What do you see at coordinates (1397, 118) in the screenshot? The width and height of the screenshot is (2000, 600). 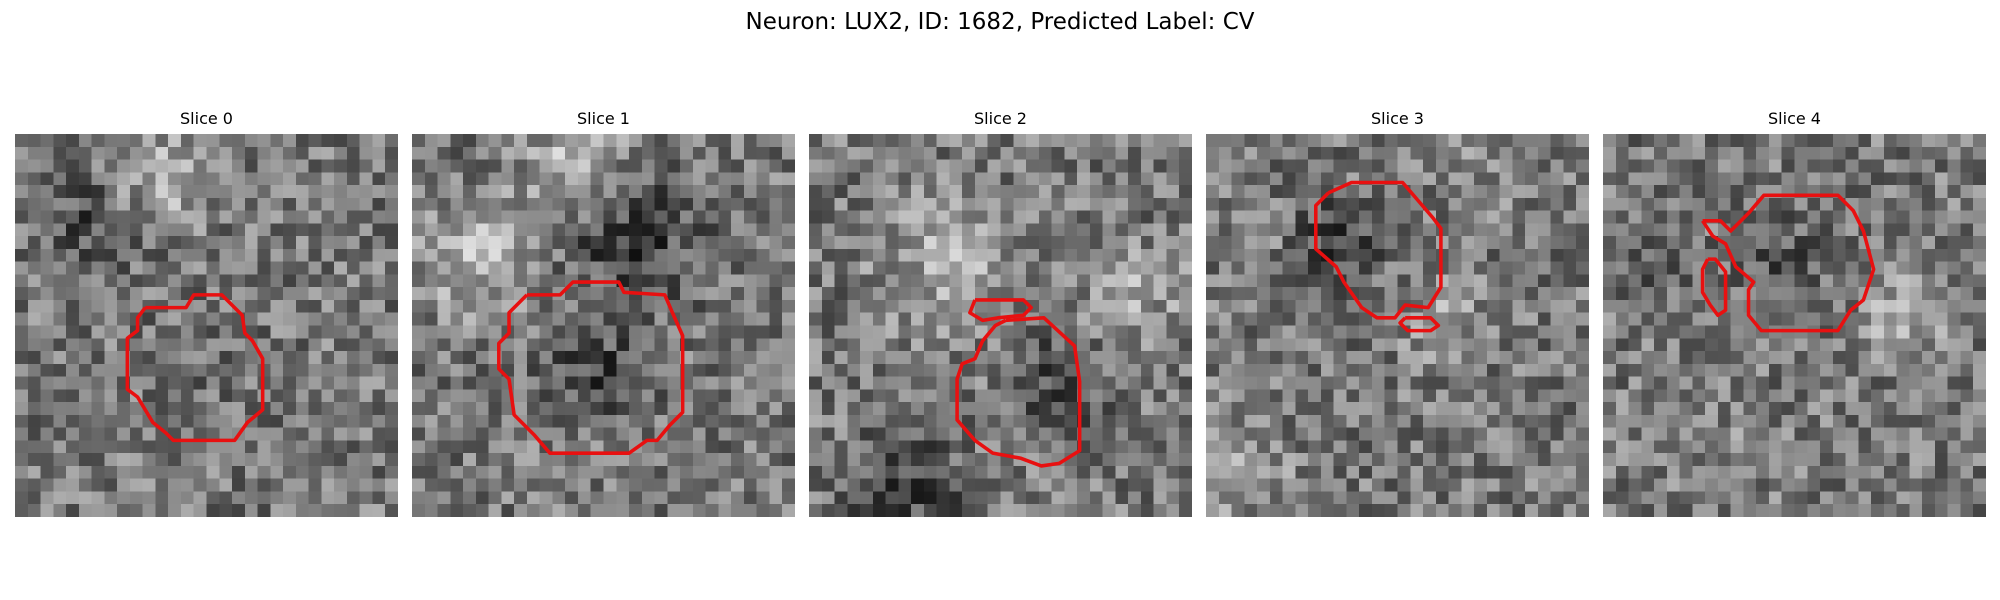 I see `slice-title: Slice 3` at bounding box center [1397, 118].